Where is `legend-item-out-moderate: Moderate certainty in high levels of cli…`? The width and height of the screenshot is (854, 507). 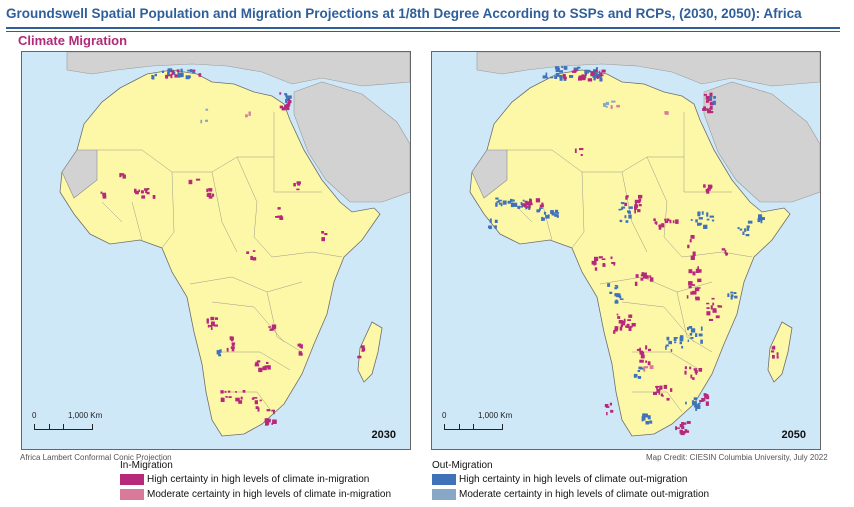 legend-item-out-moderate: Moderate certainty in high levels of cli… is located at coordinates (570, 494).